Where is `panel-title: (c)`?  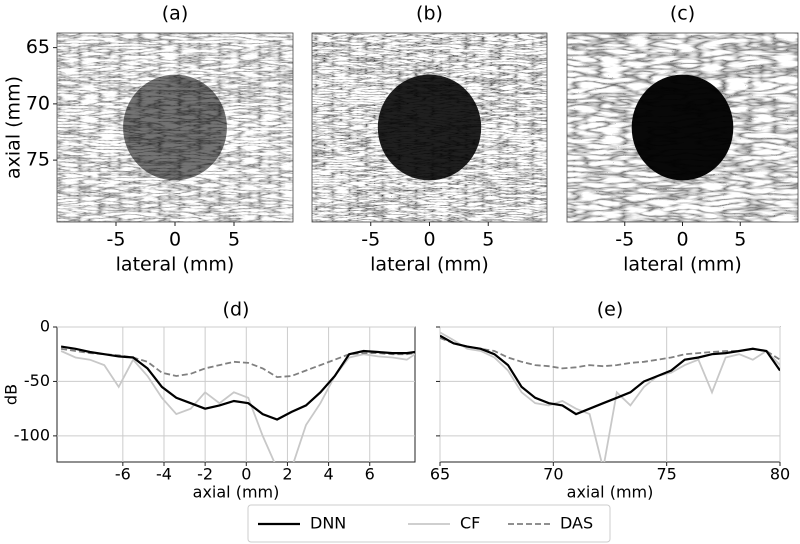 panel-title: (c) is located at coordinates (682, 14).